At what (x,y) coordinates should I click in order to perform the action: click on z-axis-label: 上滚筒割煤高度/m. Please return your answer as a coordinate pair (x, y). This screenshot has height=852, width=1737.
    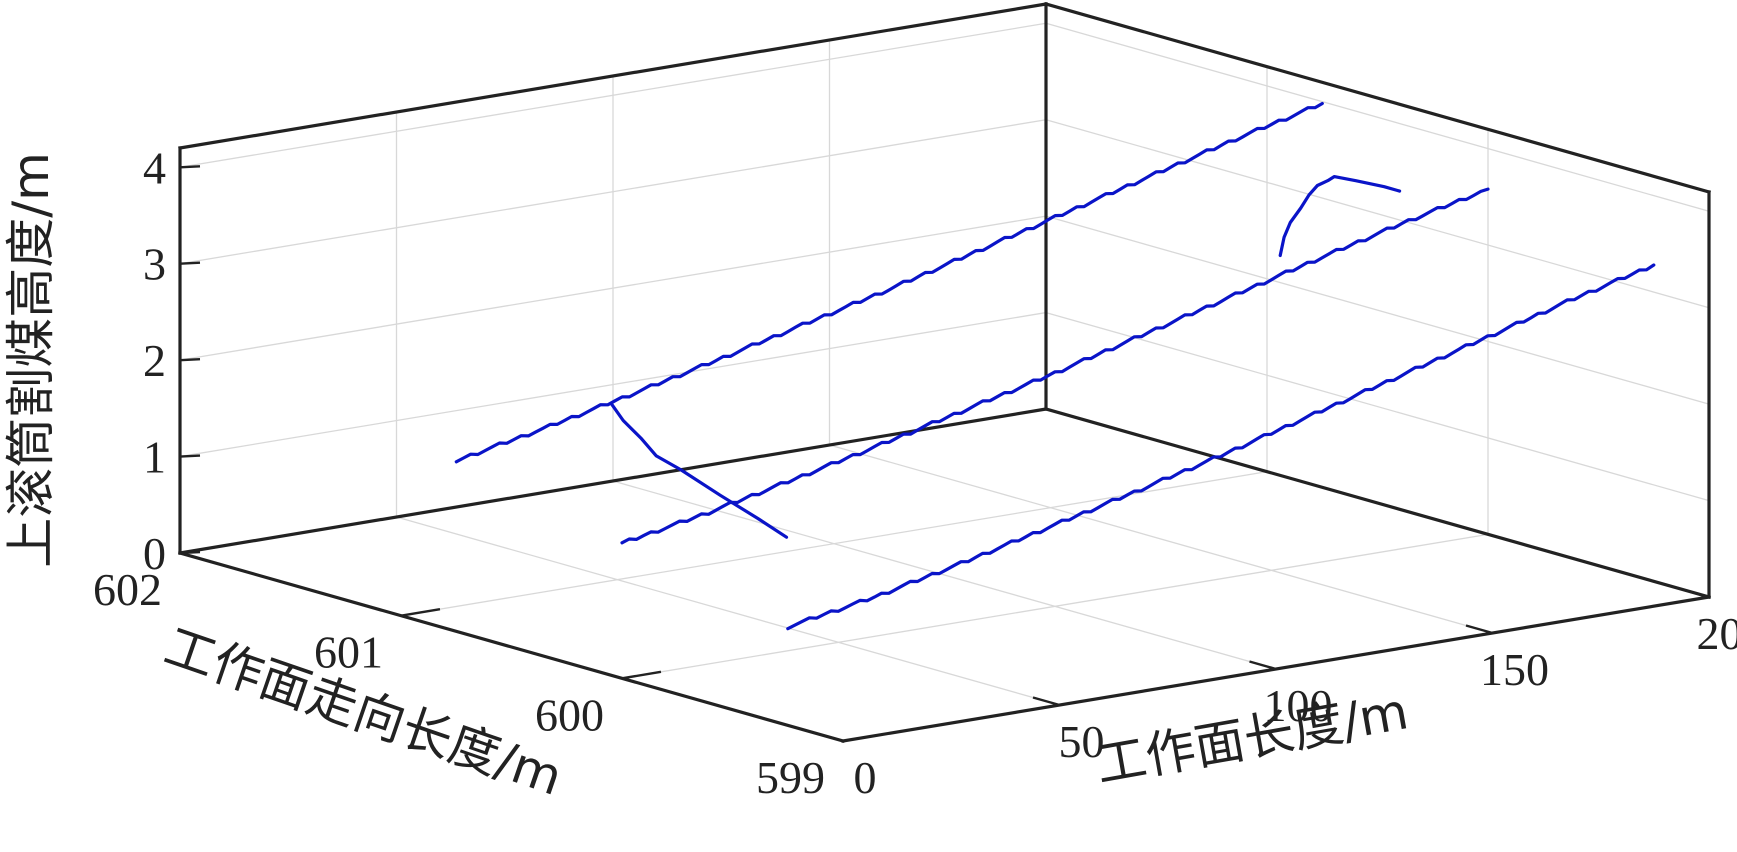
    Looking at the image, I should click on (31, 360).